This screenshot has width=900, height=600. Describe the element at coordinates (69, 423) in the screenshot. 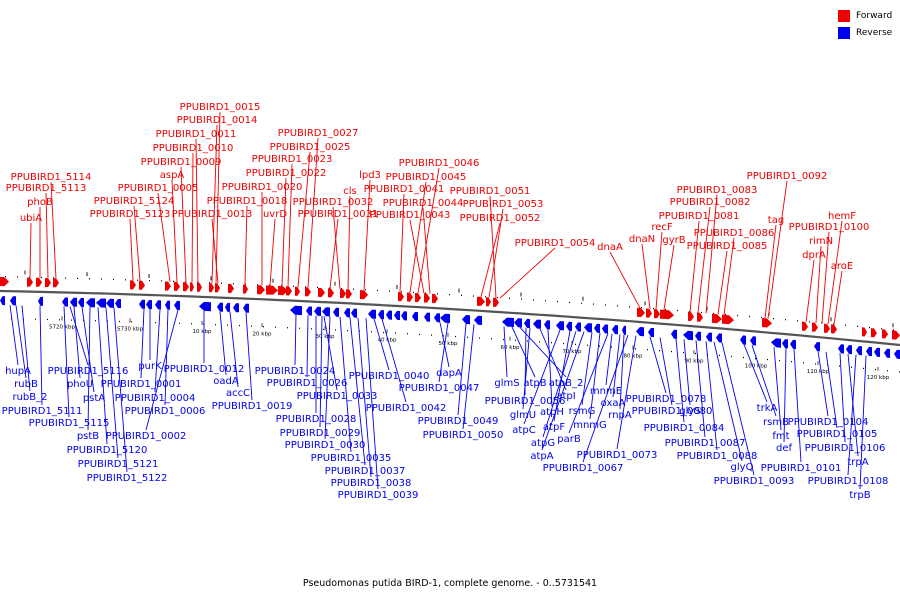

I see `reverse-gene-label: PPUBIRD1_5115` at that location.